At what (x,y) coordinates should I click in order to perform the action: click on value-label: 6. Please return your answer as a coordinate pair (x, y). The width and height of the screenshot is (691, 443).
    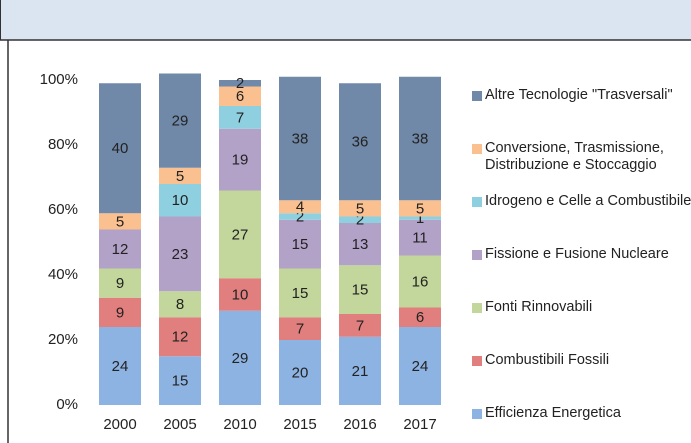
    Looking at the image, I should click on (420, 317).